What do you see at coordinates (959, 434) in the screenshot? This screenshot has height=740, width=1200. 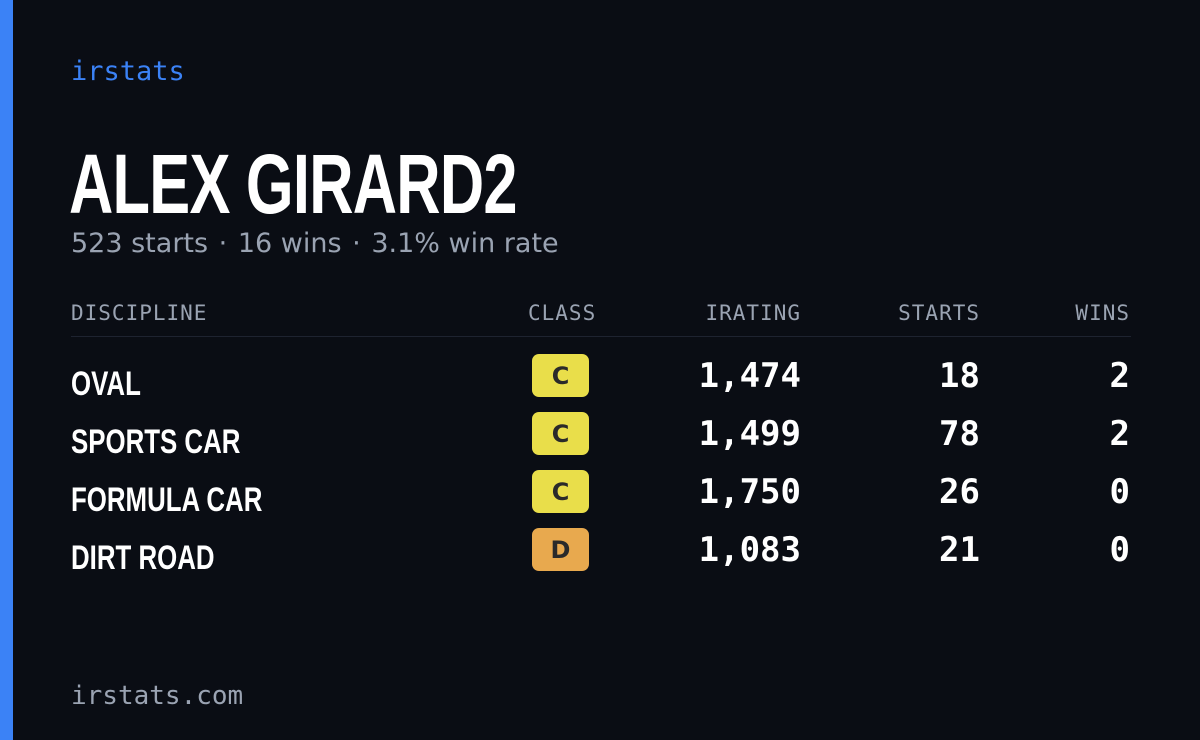 I see `starts-value: 78` at bounding box center [959, 434].